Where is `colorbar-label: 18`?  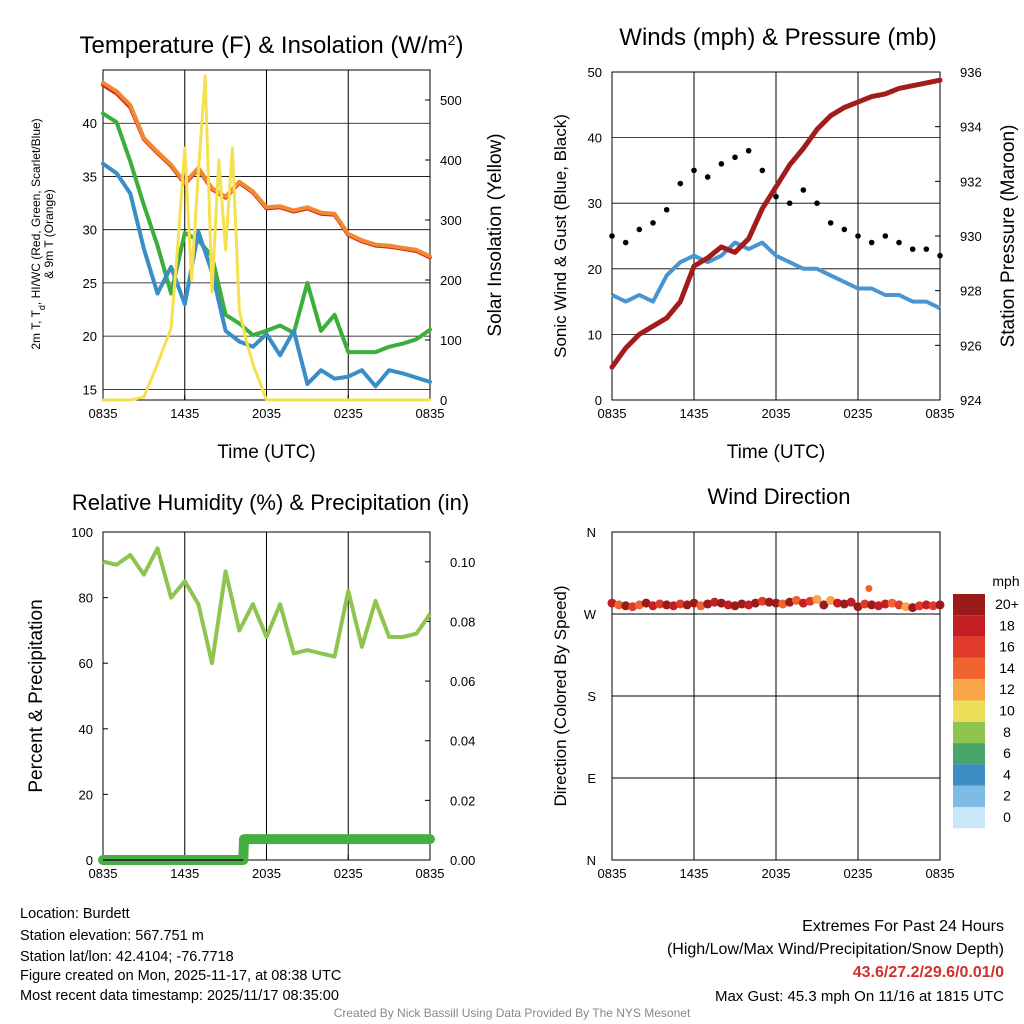 colorbar-label: 18 is located at coordinates (1007, 625).